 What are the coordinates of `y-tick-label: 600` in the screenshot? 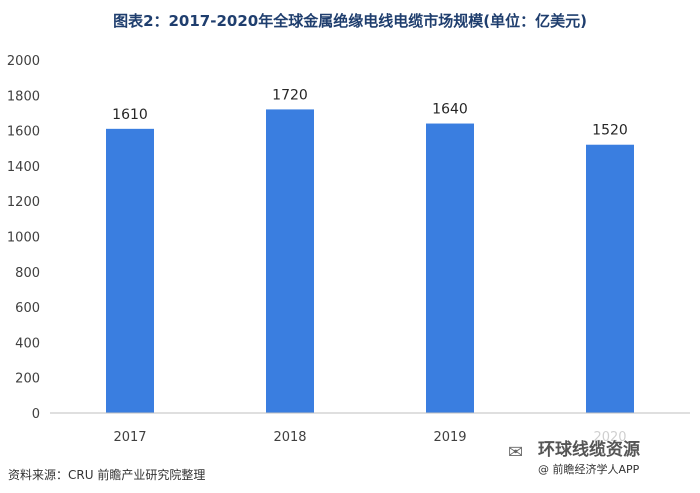 It's located at (27, 308).